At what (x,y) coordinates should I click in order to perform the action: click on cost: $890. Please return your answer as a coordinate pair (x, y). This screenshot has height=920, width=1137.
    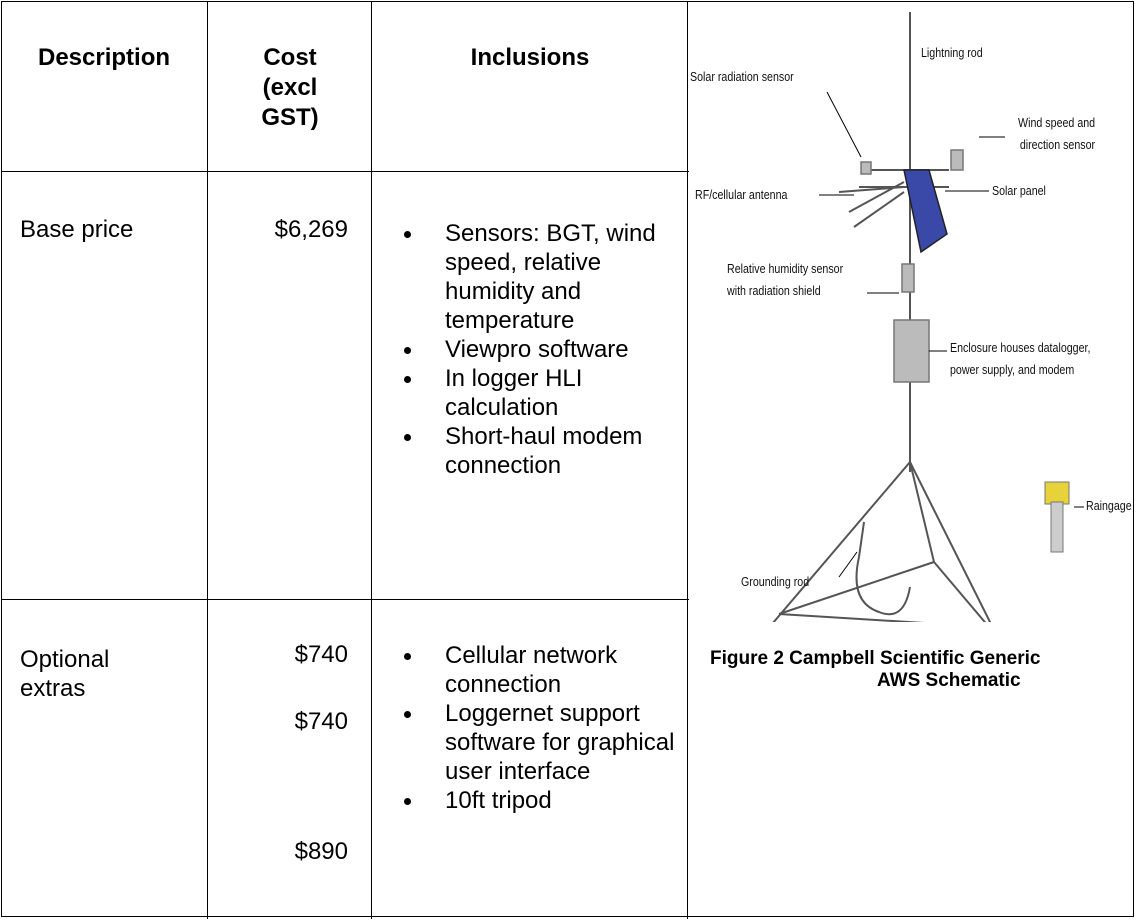
    Looking at the image, I should click on (321, 851).